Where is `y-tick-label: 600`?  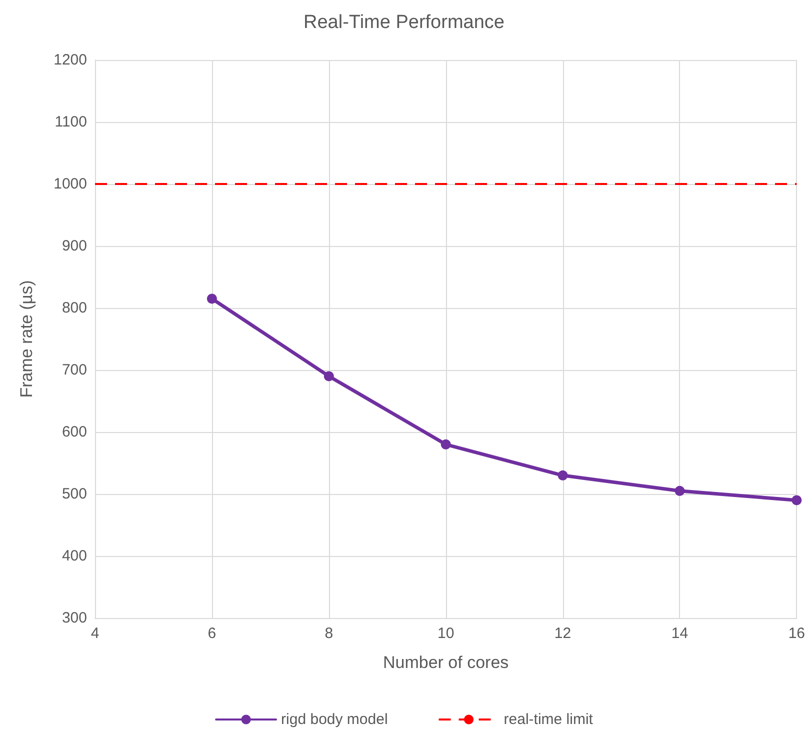
y-tick-label: 600 is located at coordinates (74, 432).